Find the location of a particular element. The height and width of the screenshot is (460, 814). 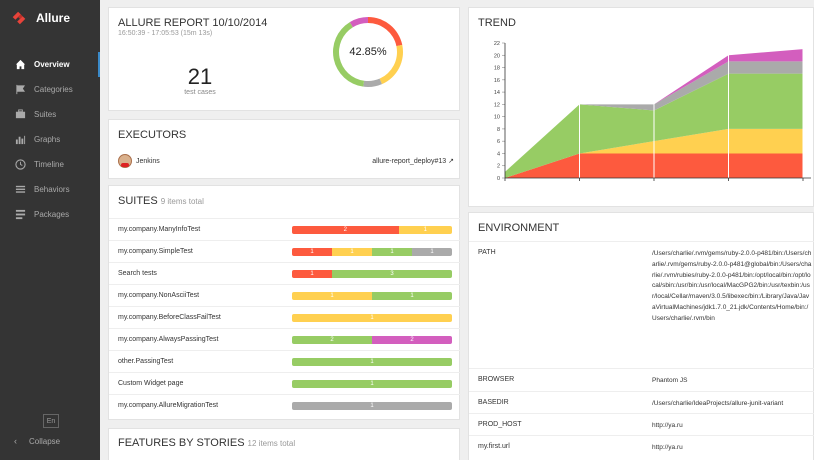

allure-logo-icon is located at coordinates (19, 18).